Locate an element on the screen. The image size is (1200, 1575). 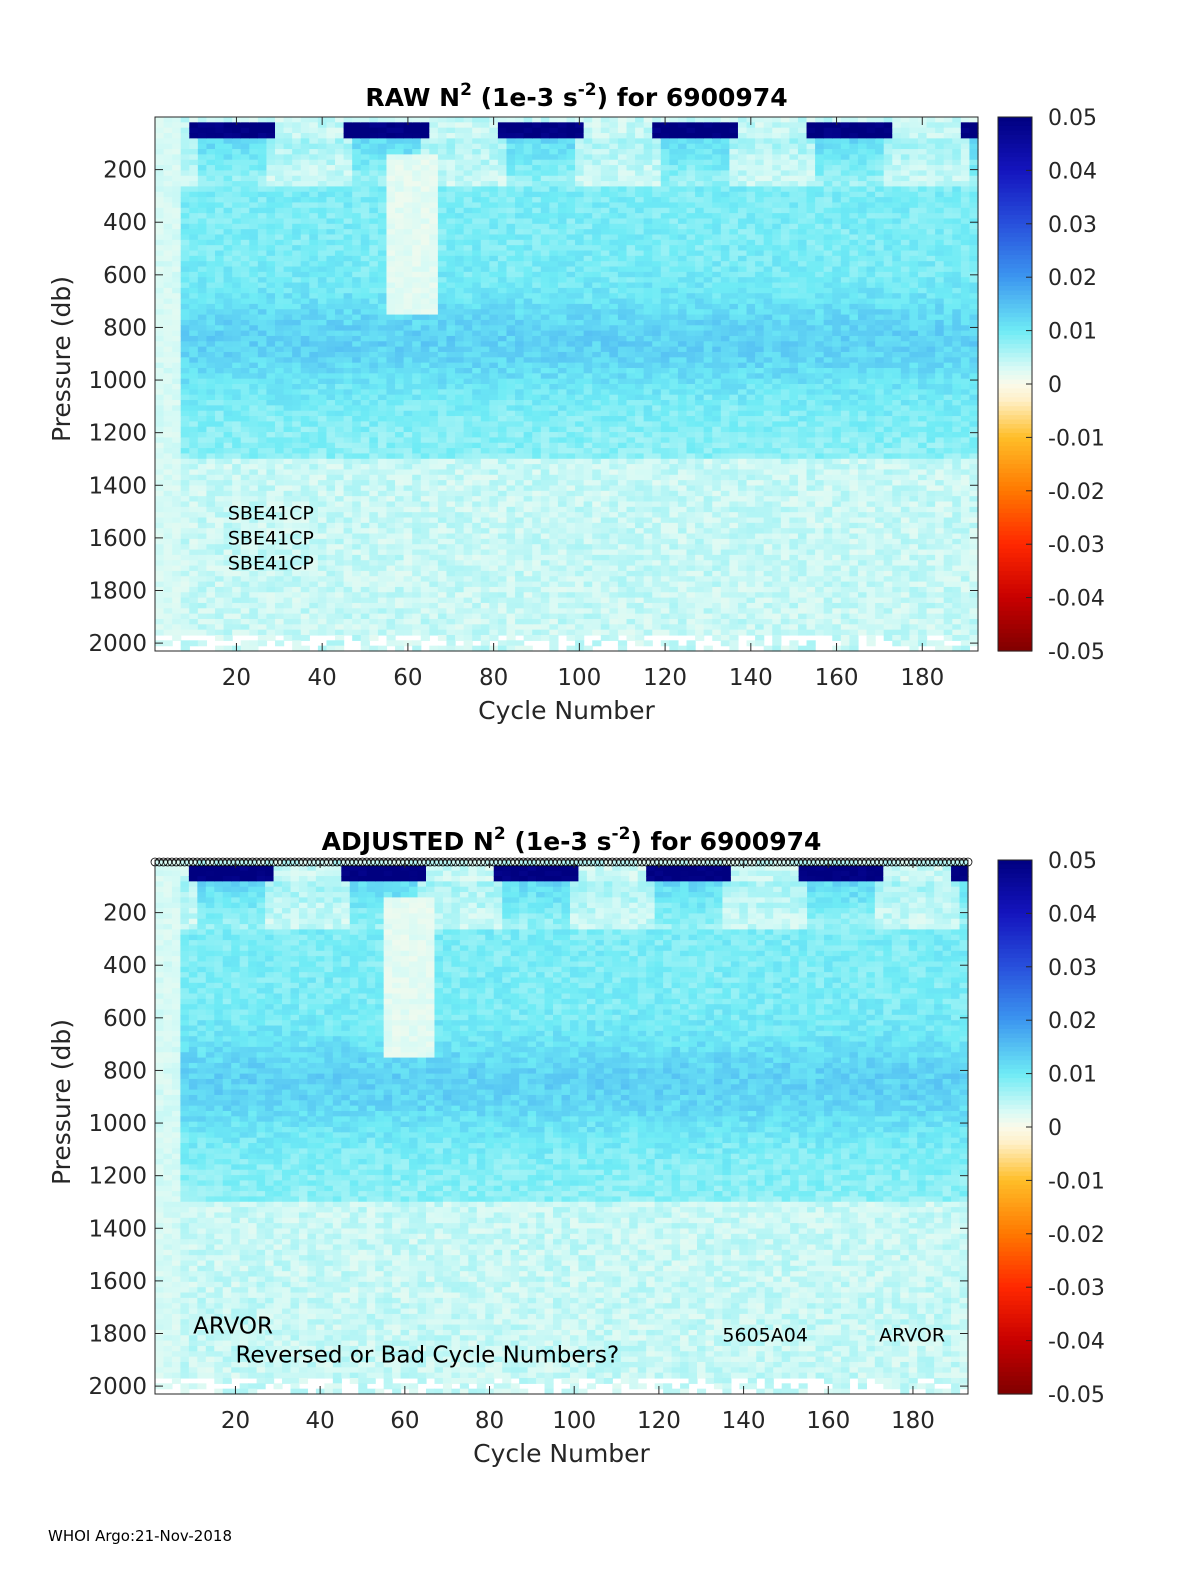
annotation: Reversed or Bad Cycle Numbers? is located at coordinates (427, 1355).